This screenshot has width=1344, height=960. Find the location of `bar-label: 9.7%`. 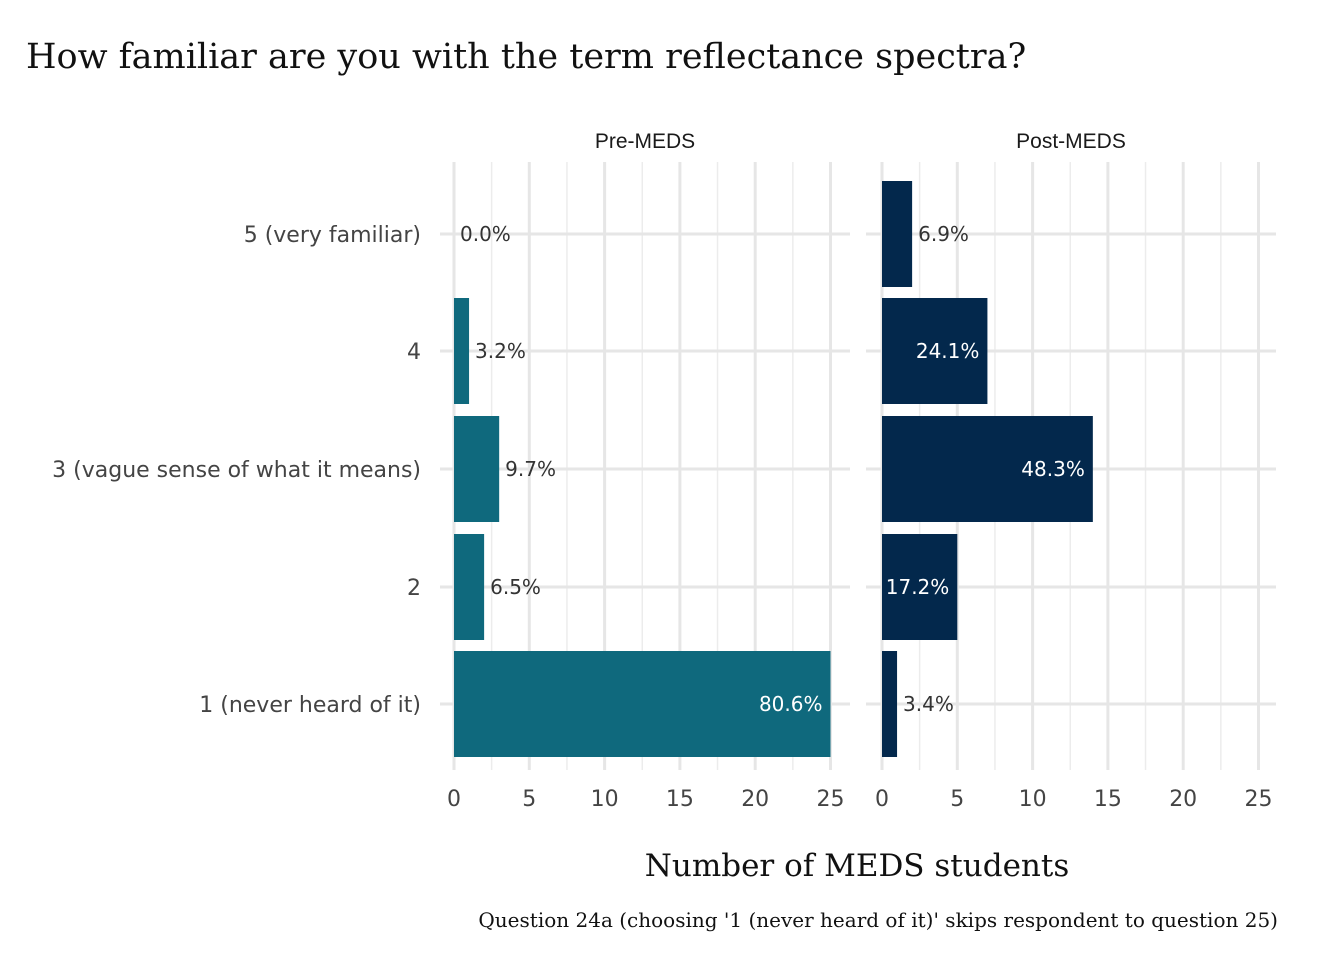

bar-label: 9.7% is located at coordinates (530, 469).